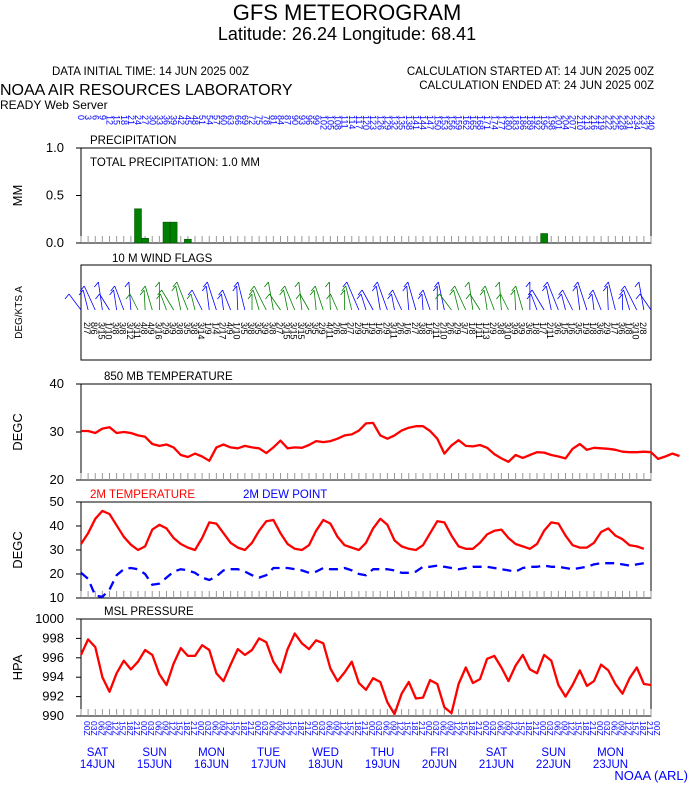 This screenshot has width=694, height=788. I want to click on hour-label: 51, so click(202, 120).